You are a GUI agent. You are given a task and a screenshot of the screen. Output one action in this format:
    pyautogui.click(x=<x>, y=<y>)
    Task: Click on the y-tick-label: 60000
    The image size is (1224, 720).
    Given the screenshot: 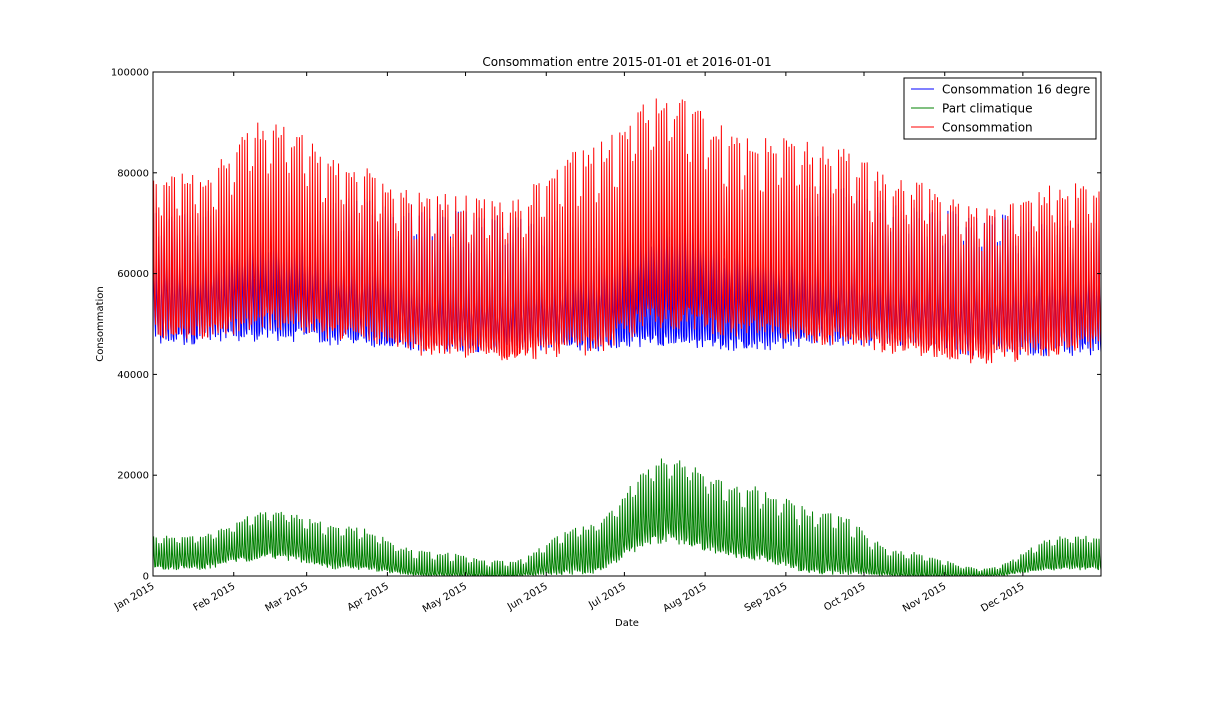 What is the action you would take?
    pyautogui.click(x=133, y=274)
    